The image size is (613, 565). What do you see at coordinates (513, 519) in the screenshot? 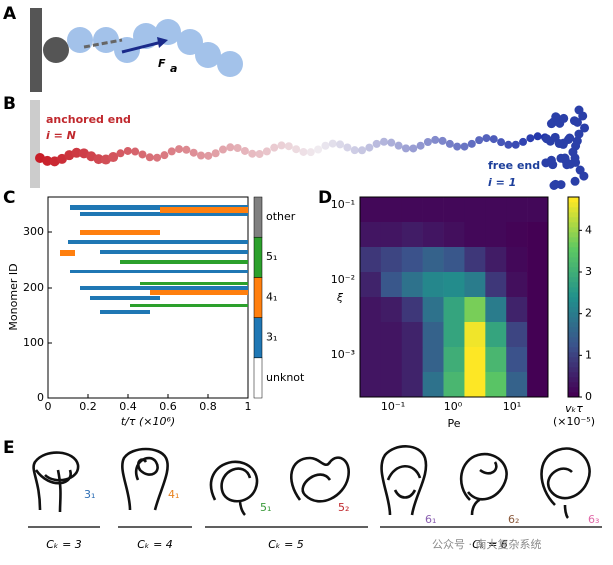
I see `knot-label: 6₂` at bounding box center [513, 519].